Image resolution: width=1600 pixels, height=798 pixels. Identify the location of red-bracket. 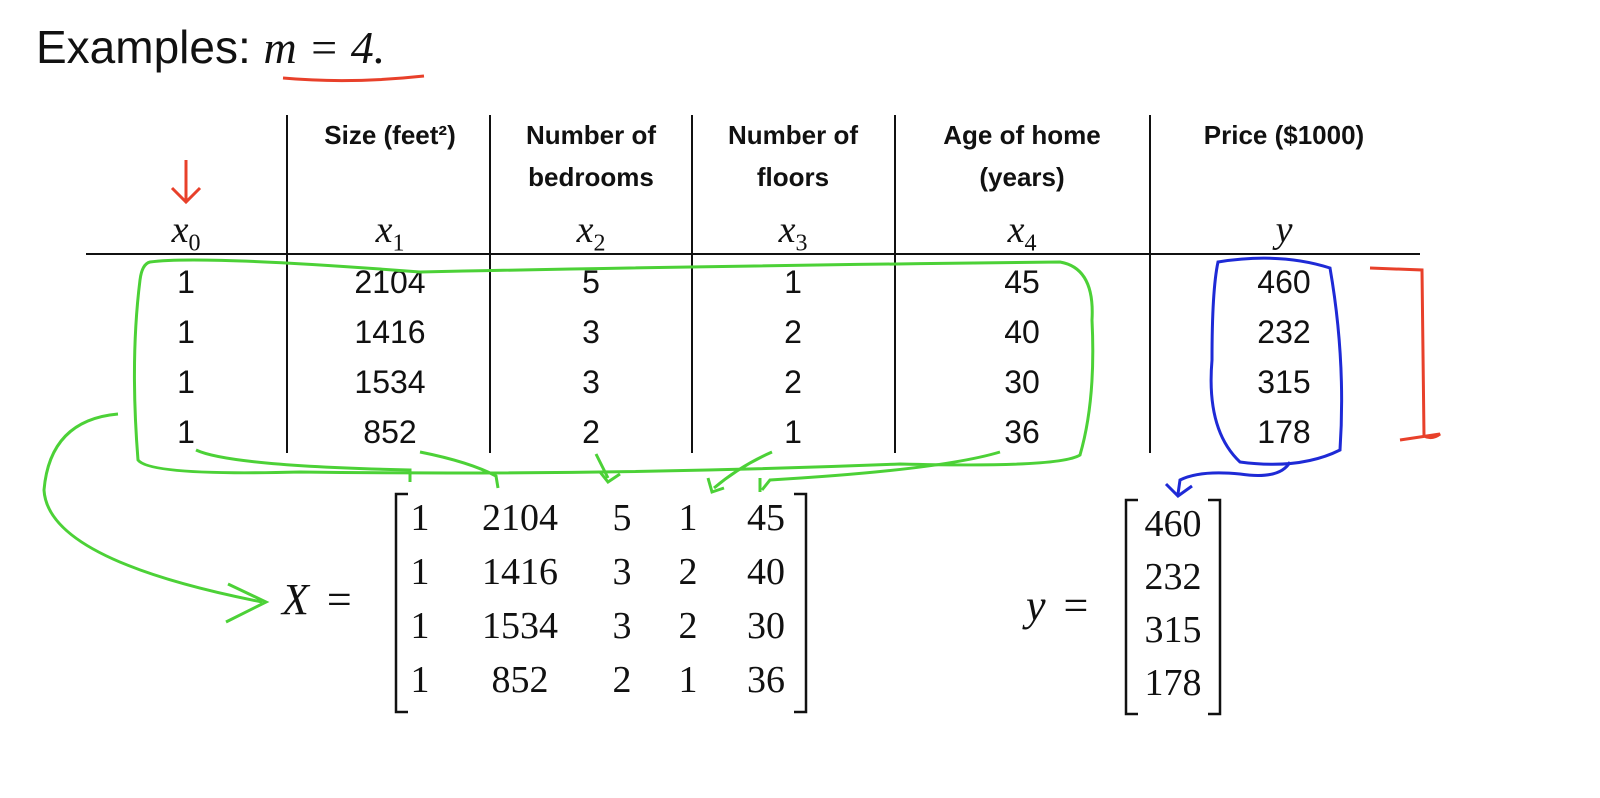
(1405, 354).